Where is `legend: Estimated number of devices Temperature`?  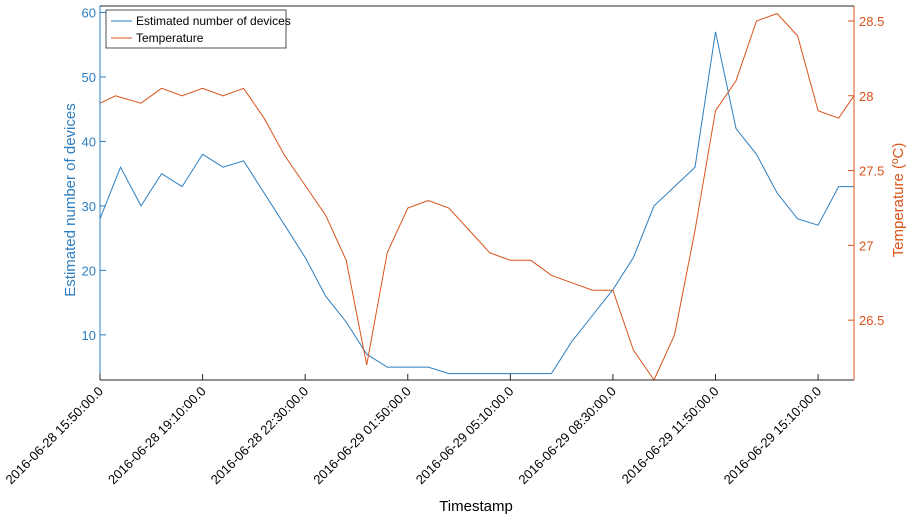 legend: Estimated number of devices Temperature is located at coordinates (198, 29).